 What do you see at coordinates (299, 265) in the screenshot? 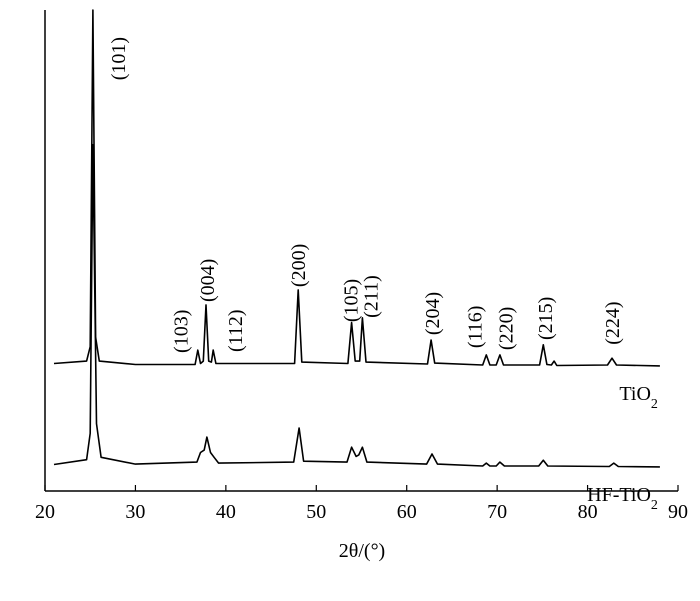
I see `peak-label: (200)` at bounding box center [299, 265].